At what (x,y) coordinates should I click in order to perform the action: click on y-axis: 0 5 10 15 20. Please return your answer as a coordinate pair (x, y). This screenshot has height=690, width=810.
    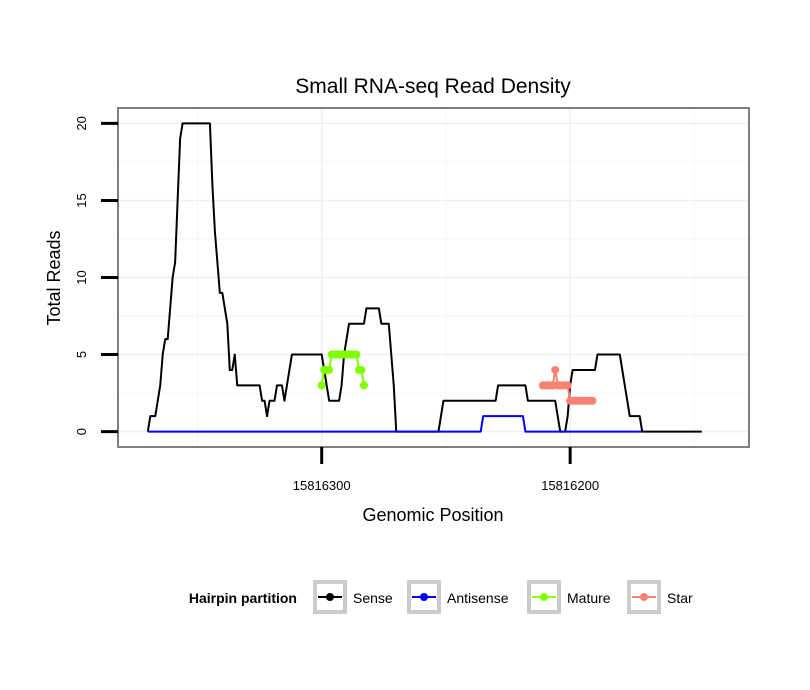
    Looking at the image, I should click on (96, 275).